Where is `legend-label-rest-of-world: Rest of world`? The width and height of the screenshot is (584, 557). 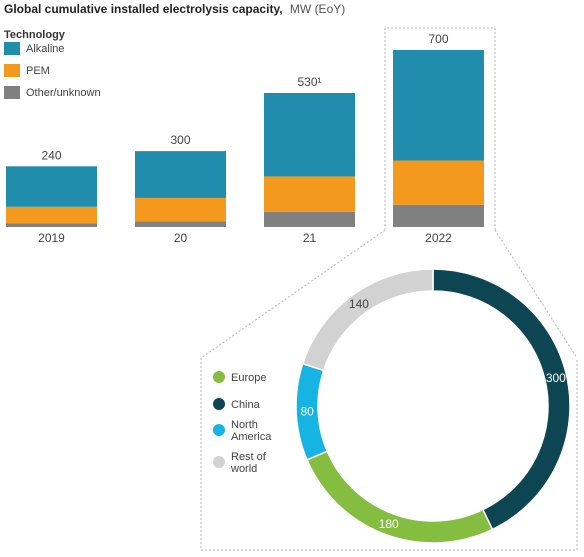
legend-label-rest-of-world: Rest of world is located at coordinates (248, 463).